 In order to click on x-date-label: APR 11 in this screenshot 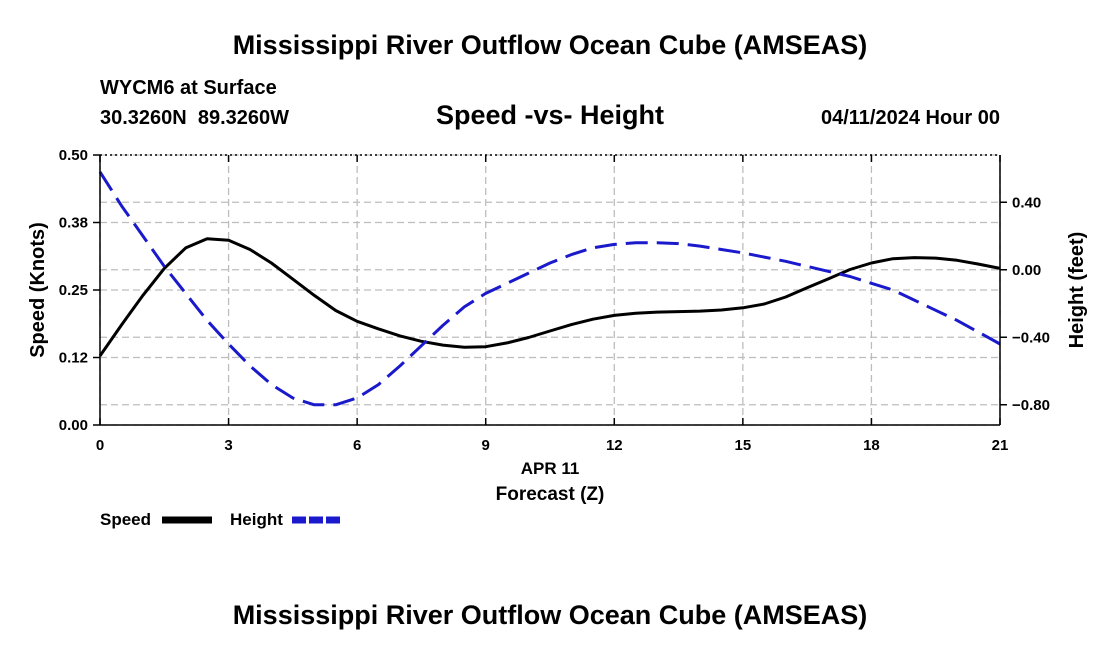, I will do `click(550, 468)`.